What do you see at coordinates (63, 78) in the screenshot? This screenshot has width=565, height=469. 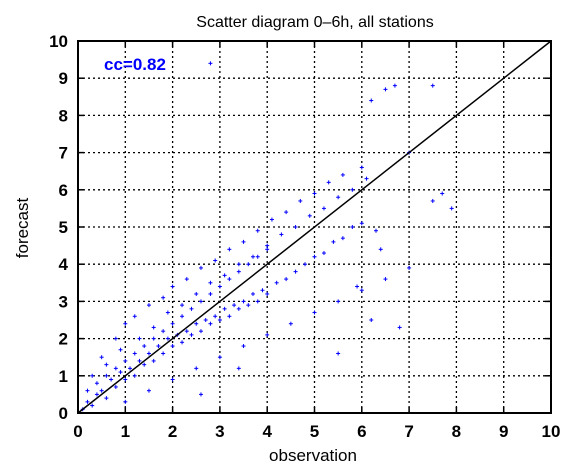 I see `y-tick-label: 9` at bounding box center [63, 78].